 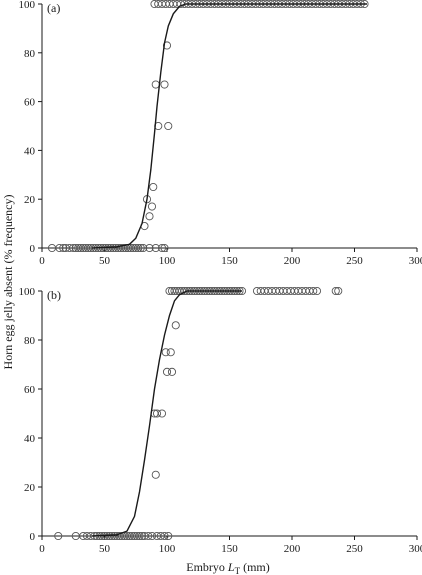 What do you see at coordinates (53, 8) in the screenshot?
I see `panel-label-a: (a)` at bounding box center [53, 8].